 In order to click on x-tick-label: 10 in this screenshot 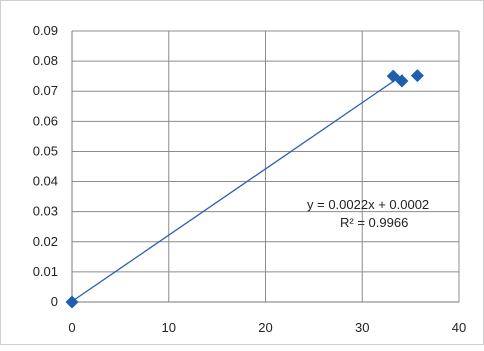, I will do `click(169, 327)`.